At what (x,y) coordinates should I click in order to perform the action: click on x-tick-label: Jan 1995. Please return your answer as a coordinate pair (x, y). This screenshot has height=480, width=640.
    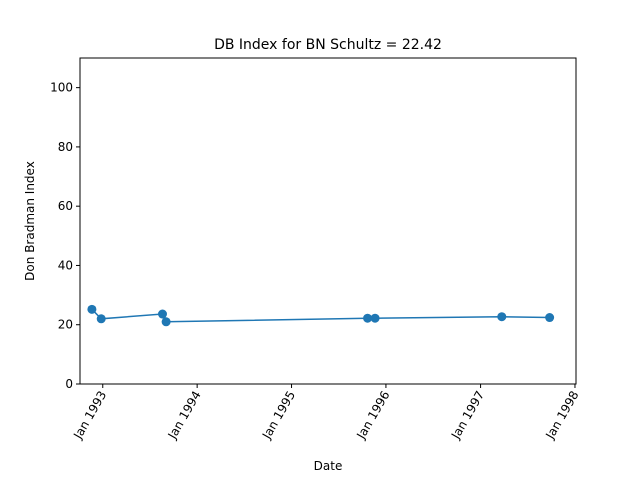
    Looking at the image, I should click on (278, 416).